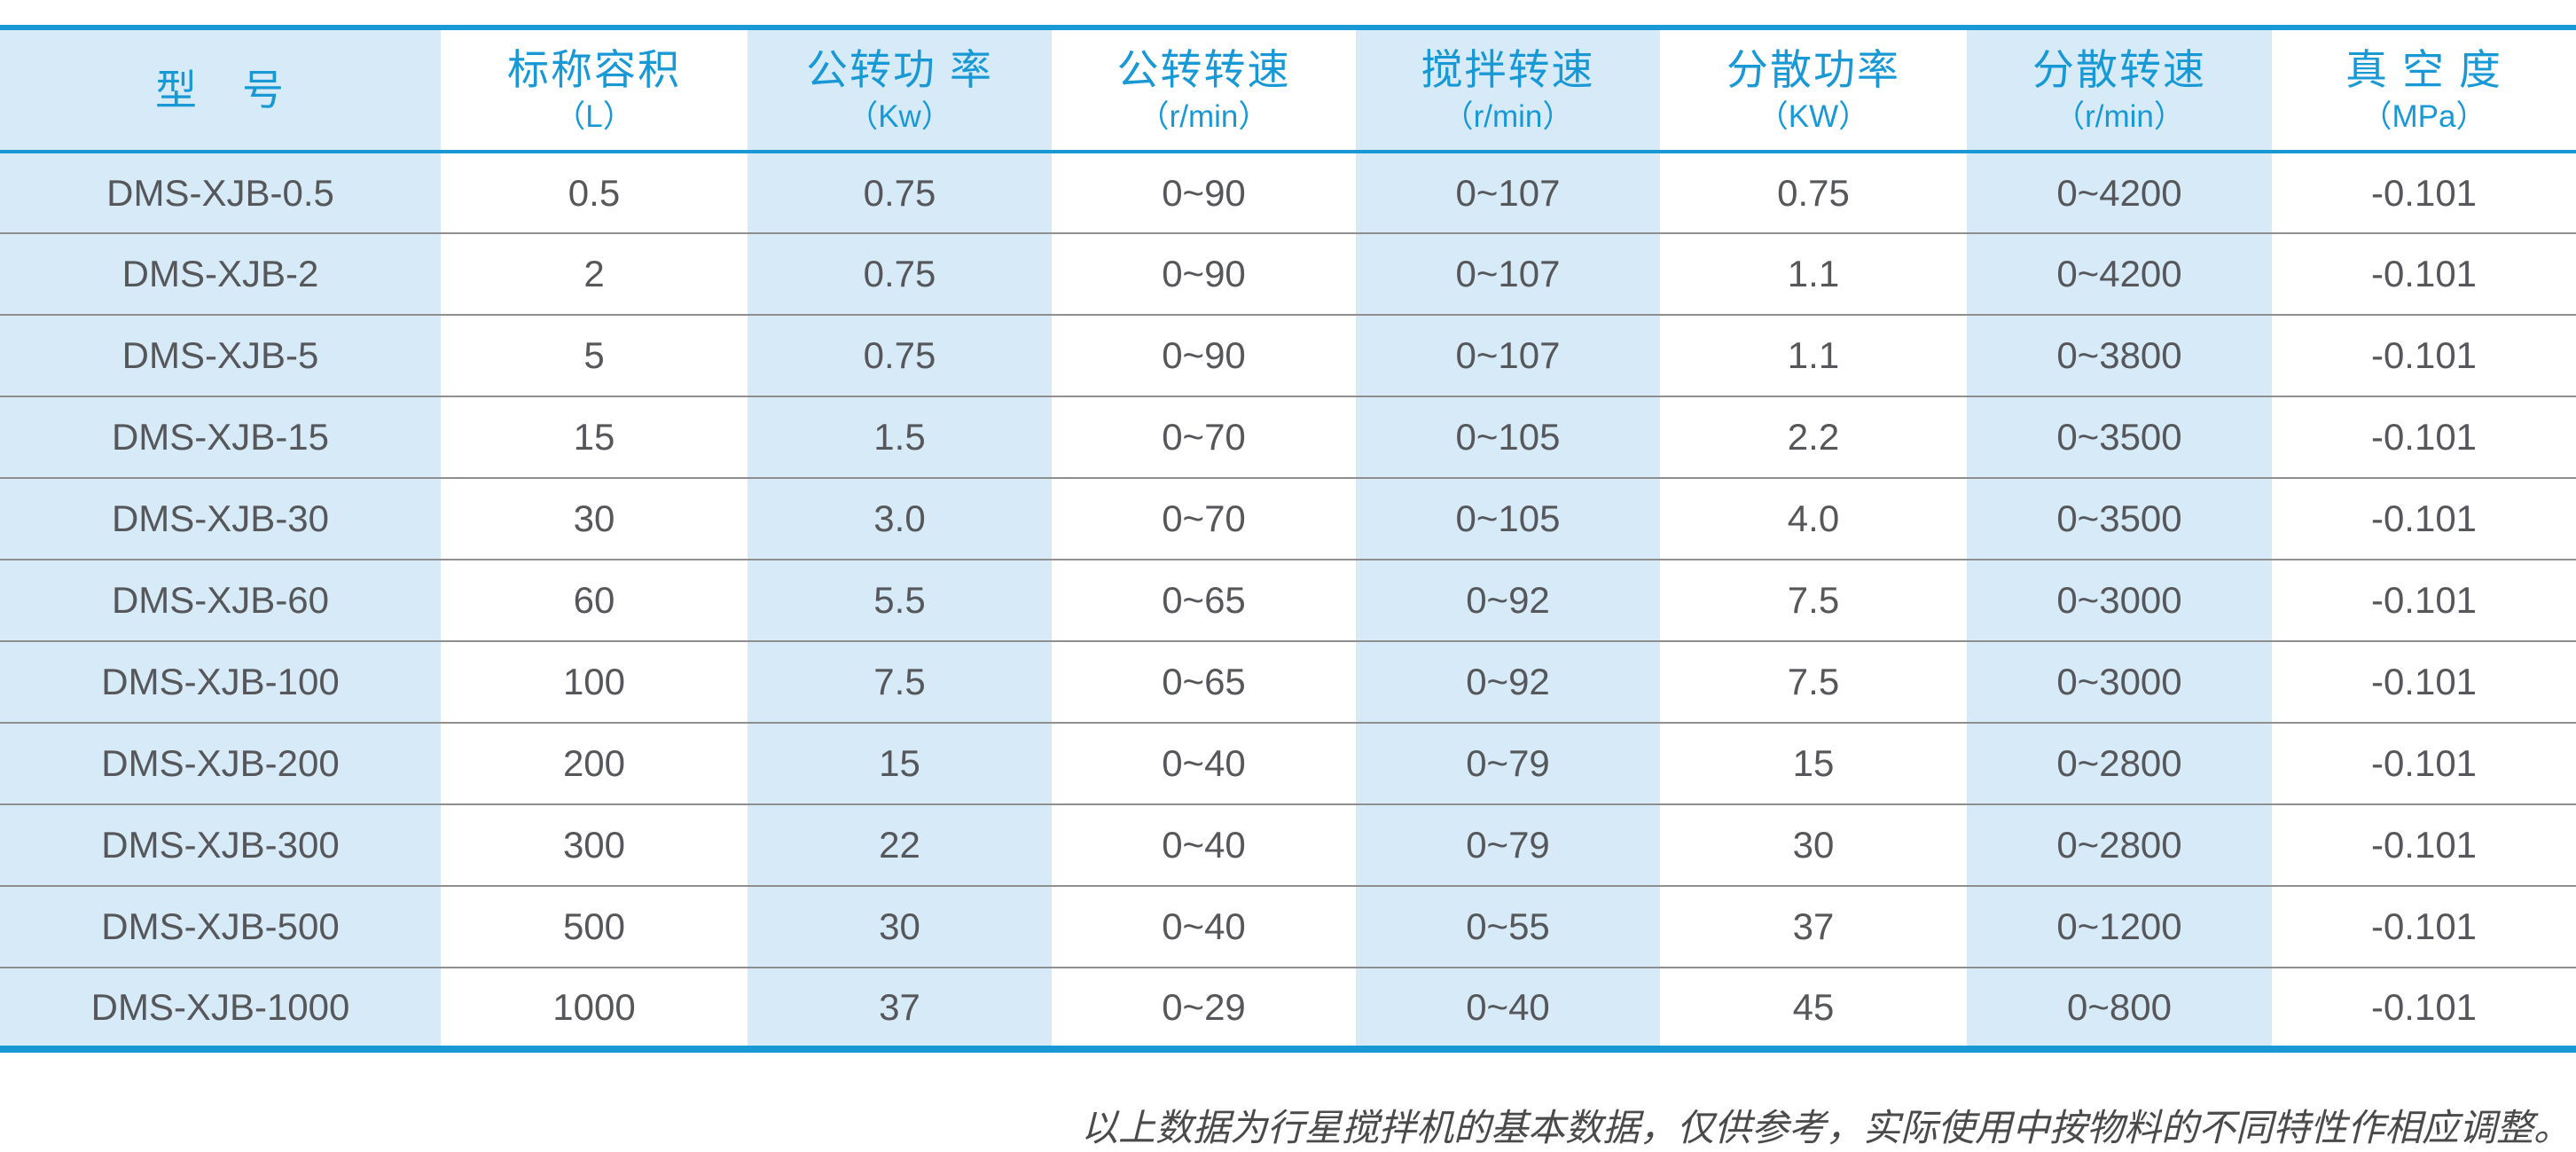 The height and width of the screenshot is (1152, 2576). What do you see at coordinates (594, 69) in the screenshot?
I see `header-nominal-volume-title: 标称容积` at bounding box center [594, 69].